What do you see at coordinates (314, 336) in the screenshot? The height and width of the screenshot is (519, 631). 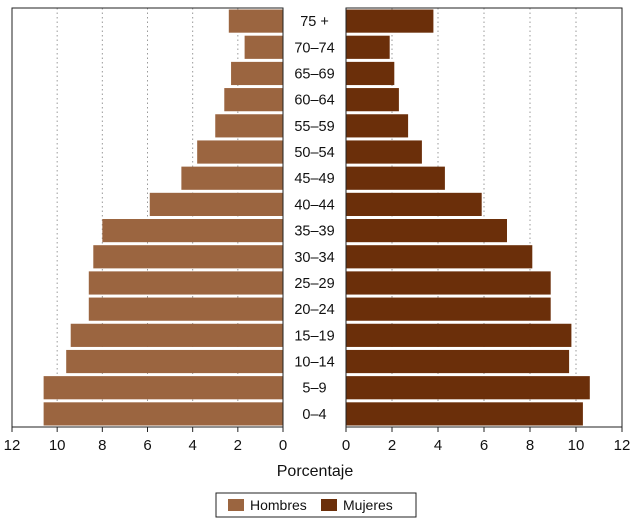 I see `age-group-label: 15–19` at bounding box center [314, 336].